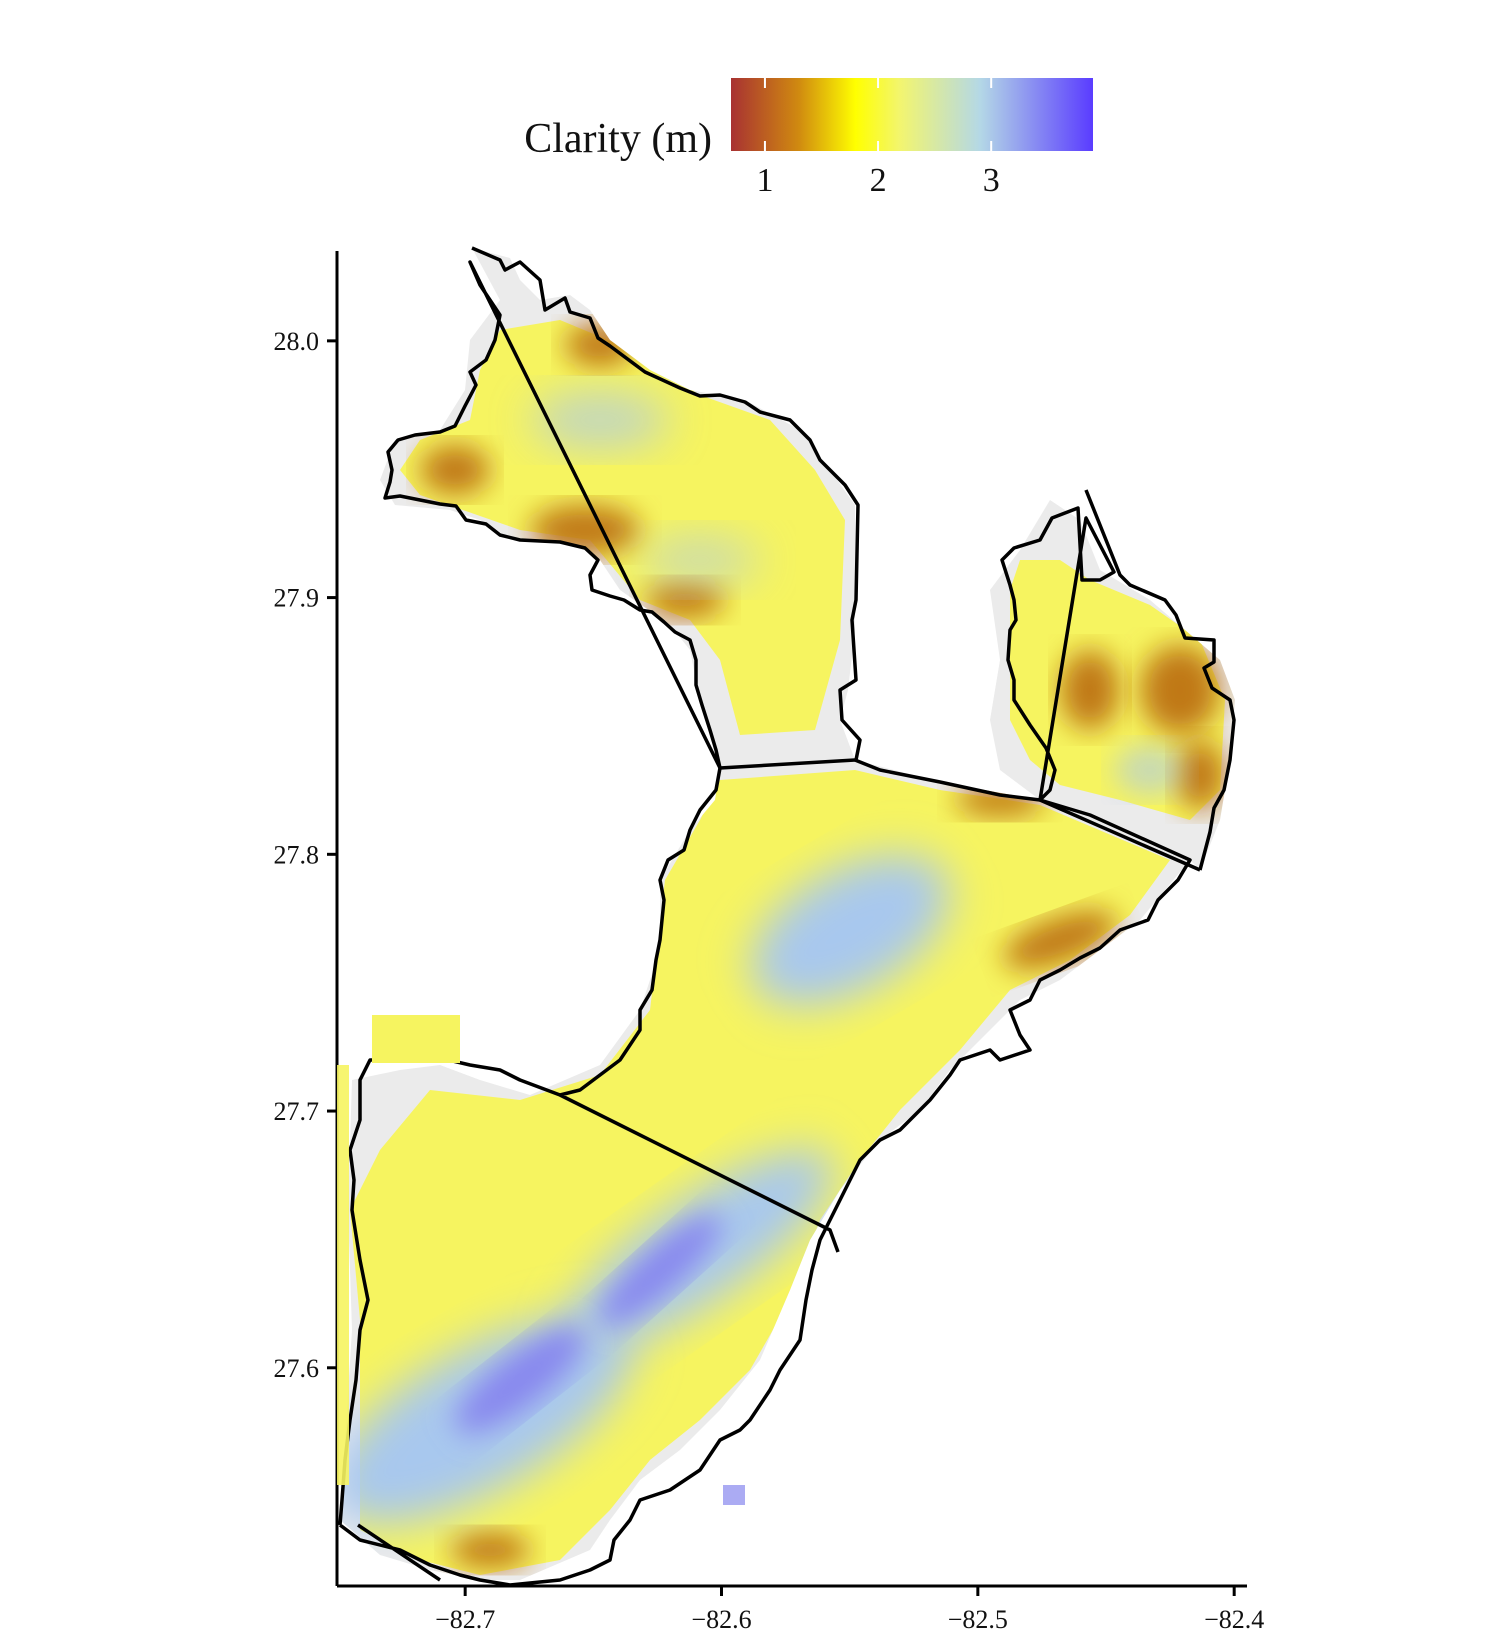 This screenshot has height=1650, width=1500. I want to click on legend-ticks: 1 2 3, so click(878, 138).